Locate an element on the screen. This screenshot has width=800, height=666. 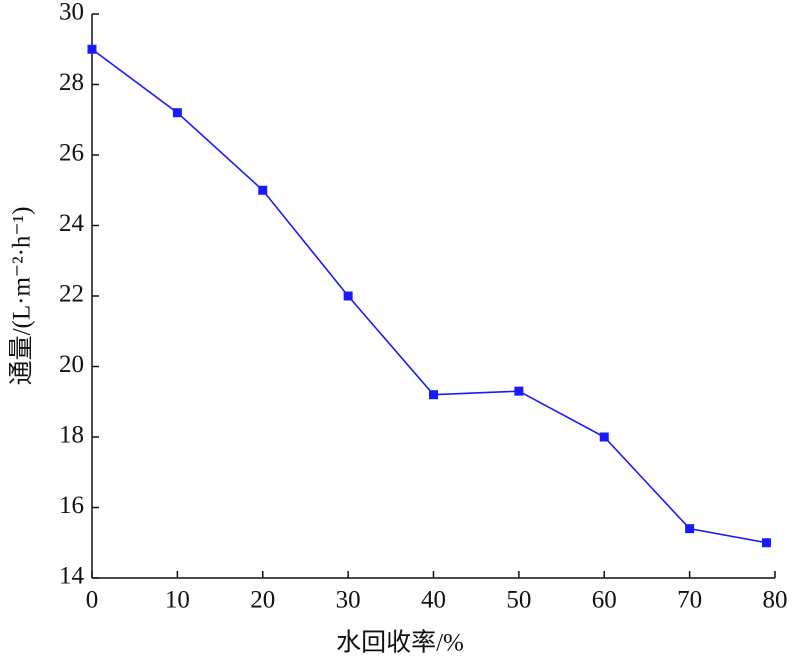
y-tick-label: 20 is located at coordinates (71, 364).